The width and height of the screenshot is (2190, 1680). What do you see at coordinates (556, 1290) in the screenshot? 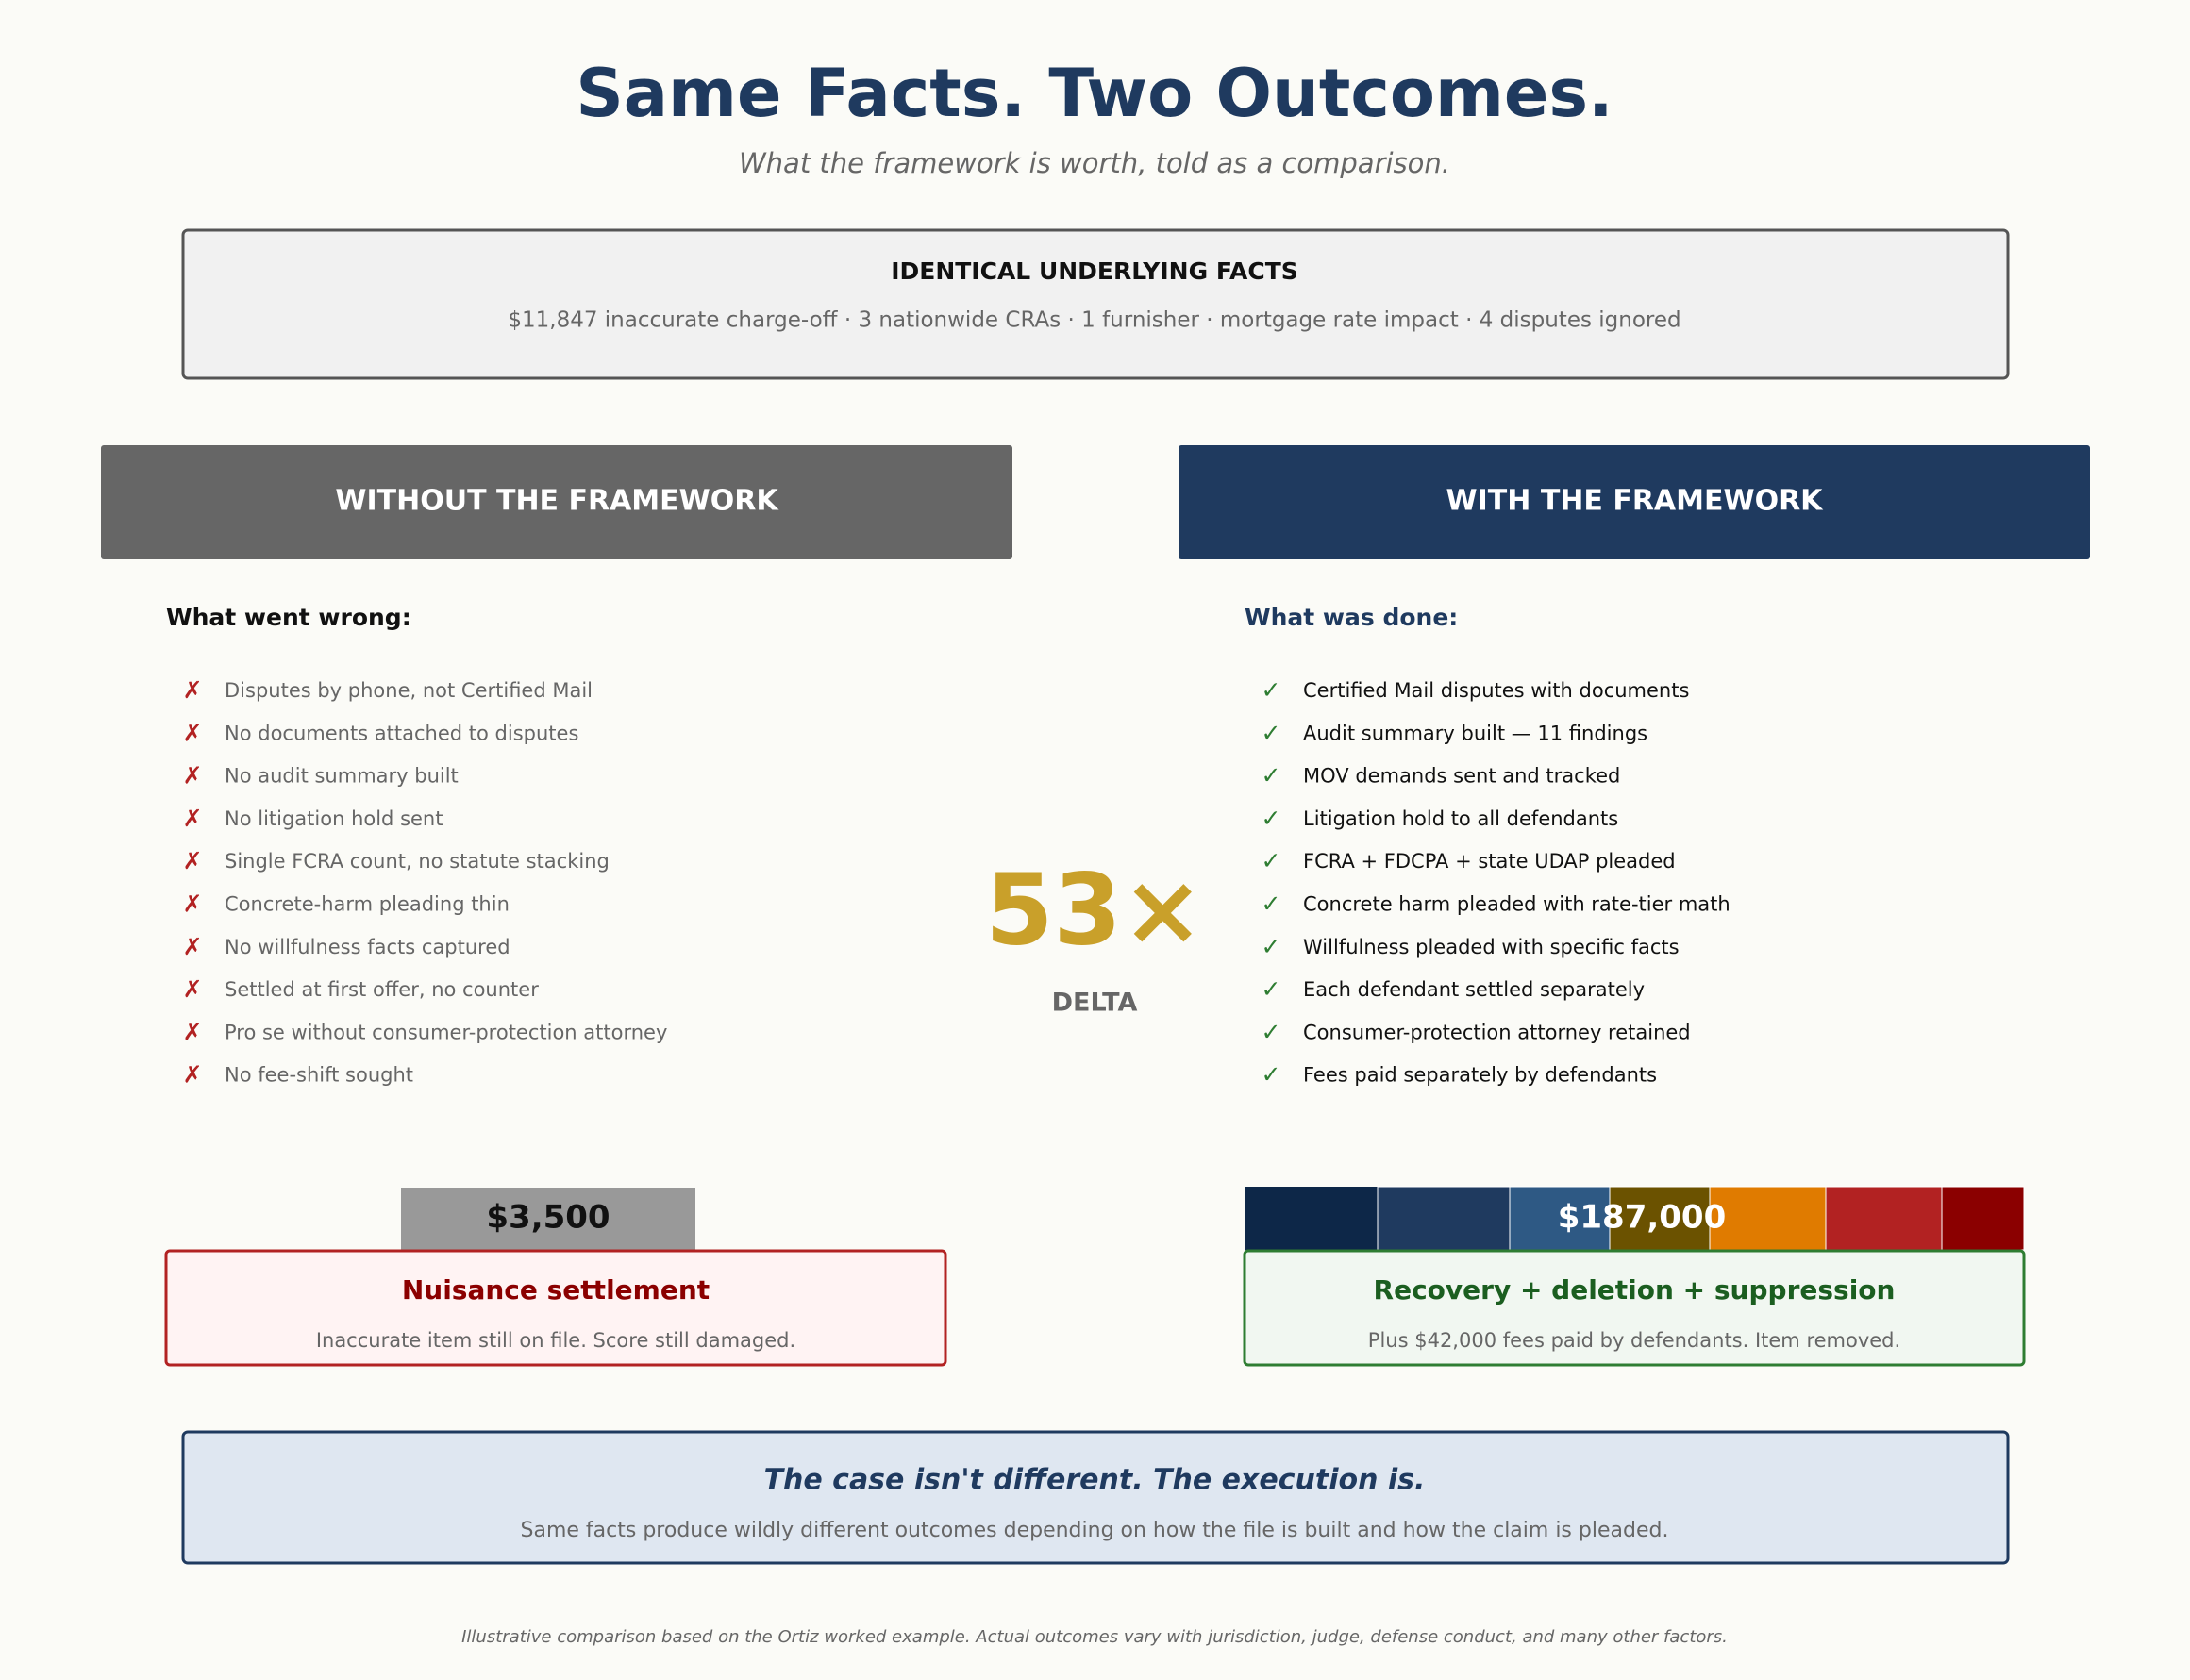
I see `without-outcome-title: Nuisance settlement` at bounding box center [556, 1290].